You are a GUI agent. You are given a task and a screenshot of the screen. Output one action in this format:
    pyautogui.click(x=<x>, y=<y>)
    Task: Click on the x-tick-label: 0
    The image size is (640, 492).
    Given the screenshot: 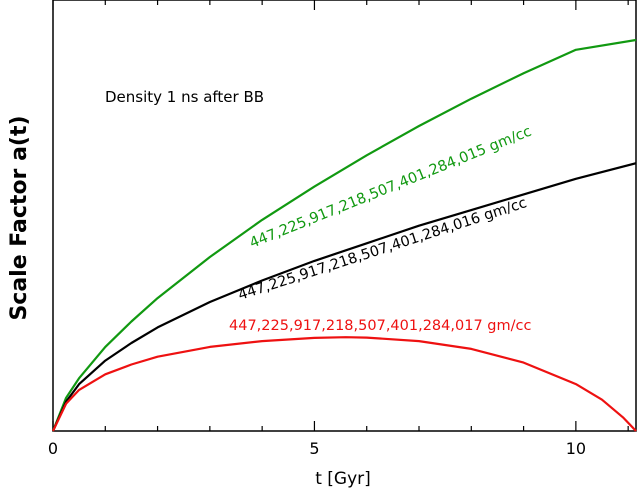 What is the action you would take?
    pyautogui.click(x=53, y=448)
    